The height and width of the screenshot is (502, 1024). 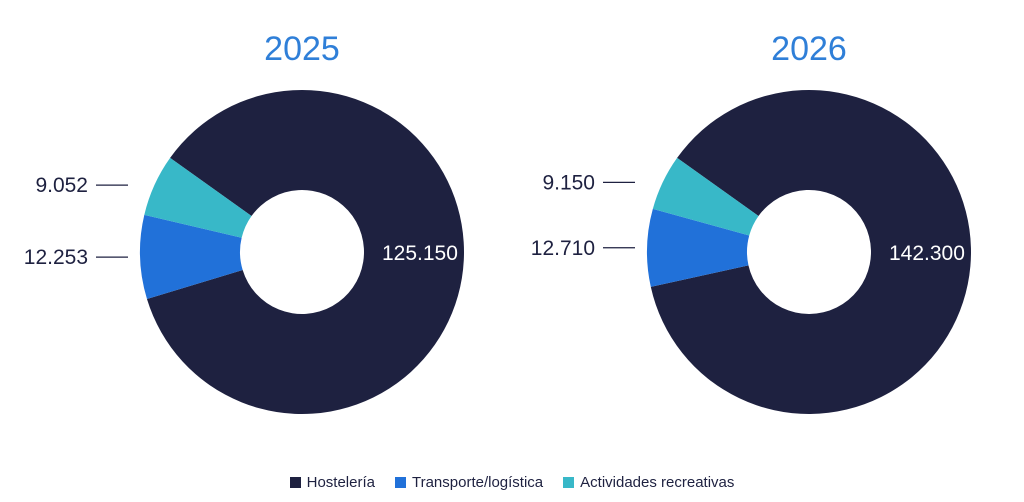 I want to click on legend-item-hosteleria: Hostelería, so click(x=332, y=482).